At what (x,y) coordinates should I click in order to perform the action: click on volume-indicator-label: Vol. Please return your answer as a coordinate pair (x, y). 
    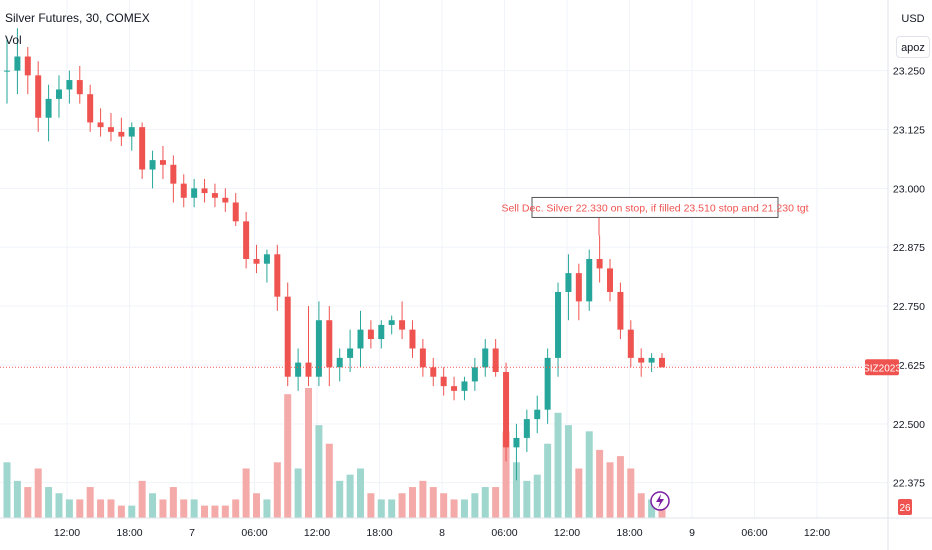
    Looking at the image, I should click on (13, 40).